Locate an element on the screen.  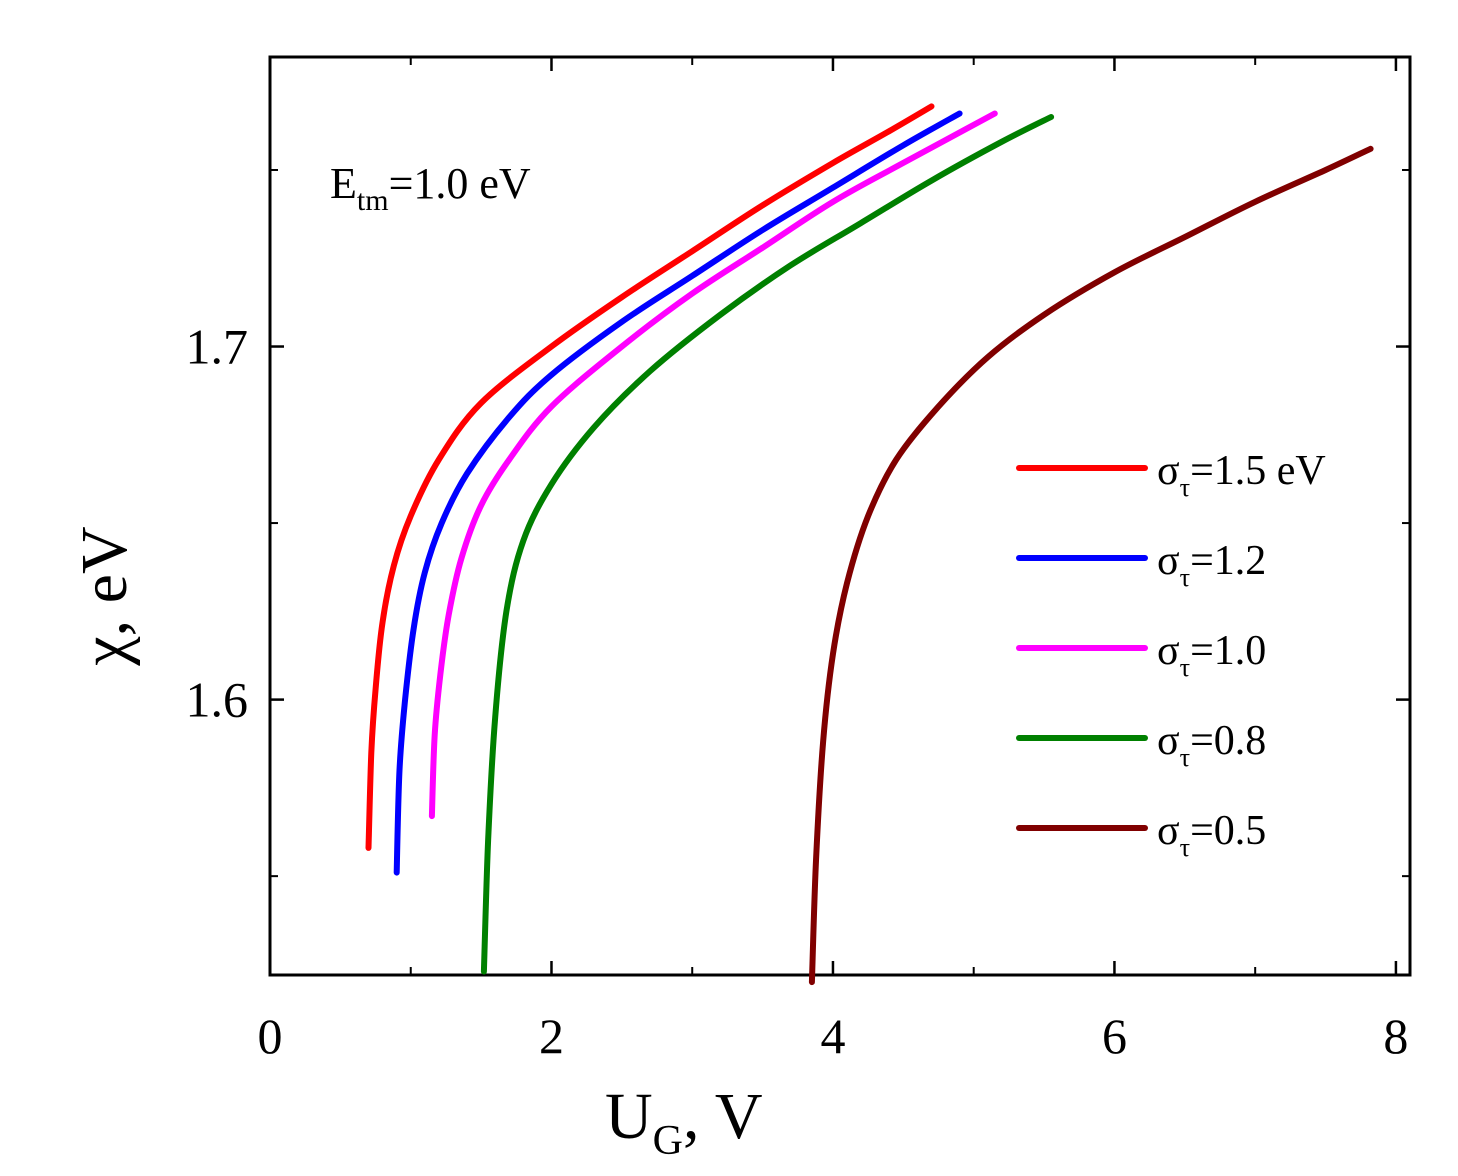
y-tick-label: 1.6 is located at coordinates (217, 700).